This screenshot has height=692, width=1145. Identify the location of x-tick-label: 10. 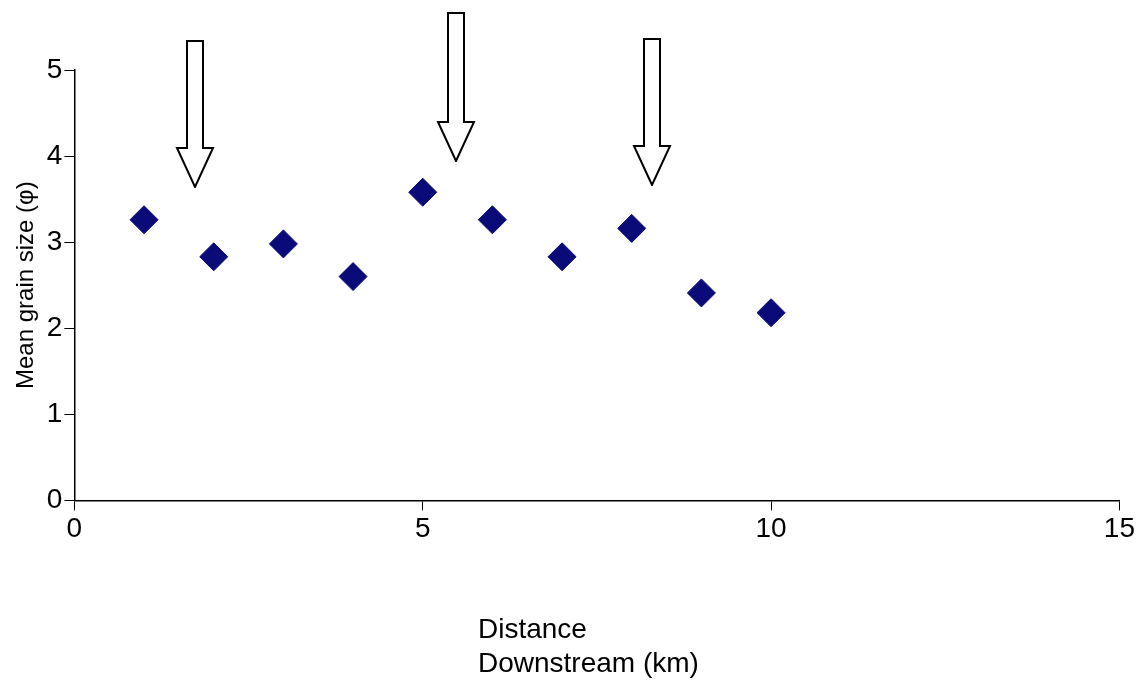
(771, 527).